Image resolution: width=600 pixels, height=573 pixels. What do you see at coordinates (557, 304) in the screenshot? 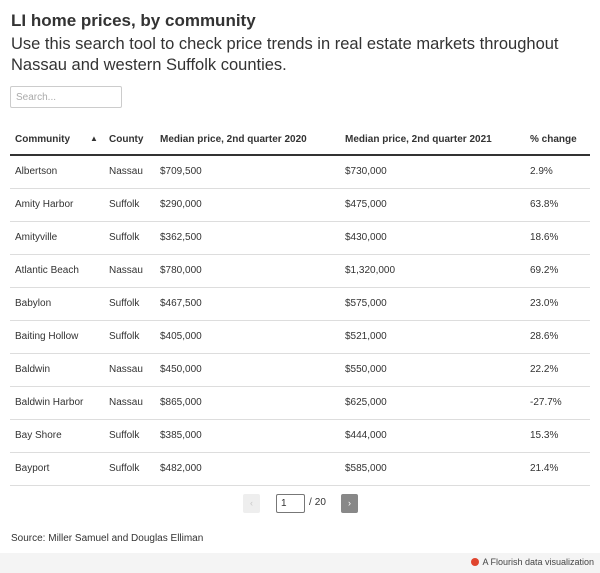
I see `cell-percent-change: 23.0%` at bounding box center [557, 304].